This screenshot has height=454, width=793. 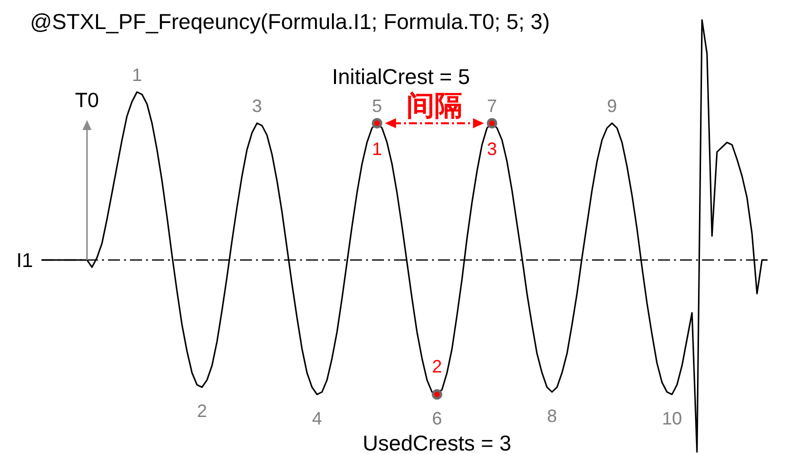 I want to click on x-tick-label: 8, so click(x=552, y=416).